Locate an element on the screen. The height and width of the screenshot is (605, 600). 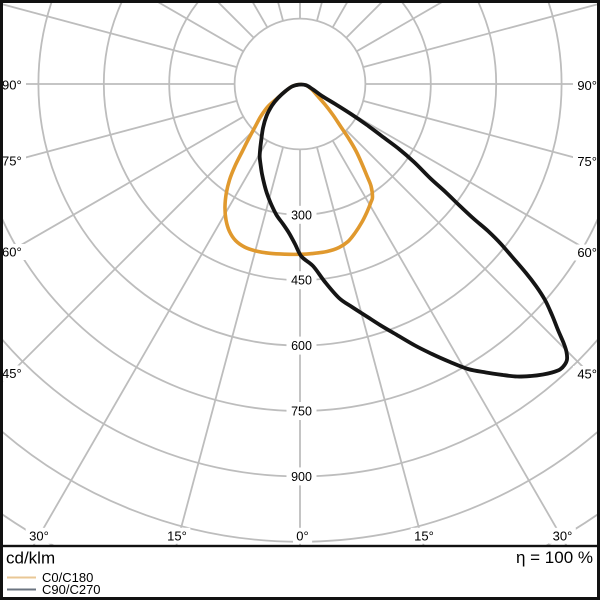
svg-text: C90/C270 is located at coordinates (71, 589).